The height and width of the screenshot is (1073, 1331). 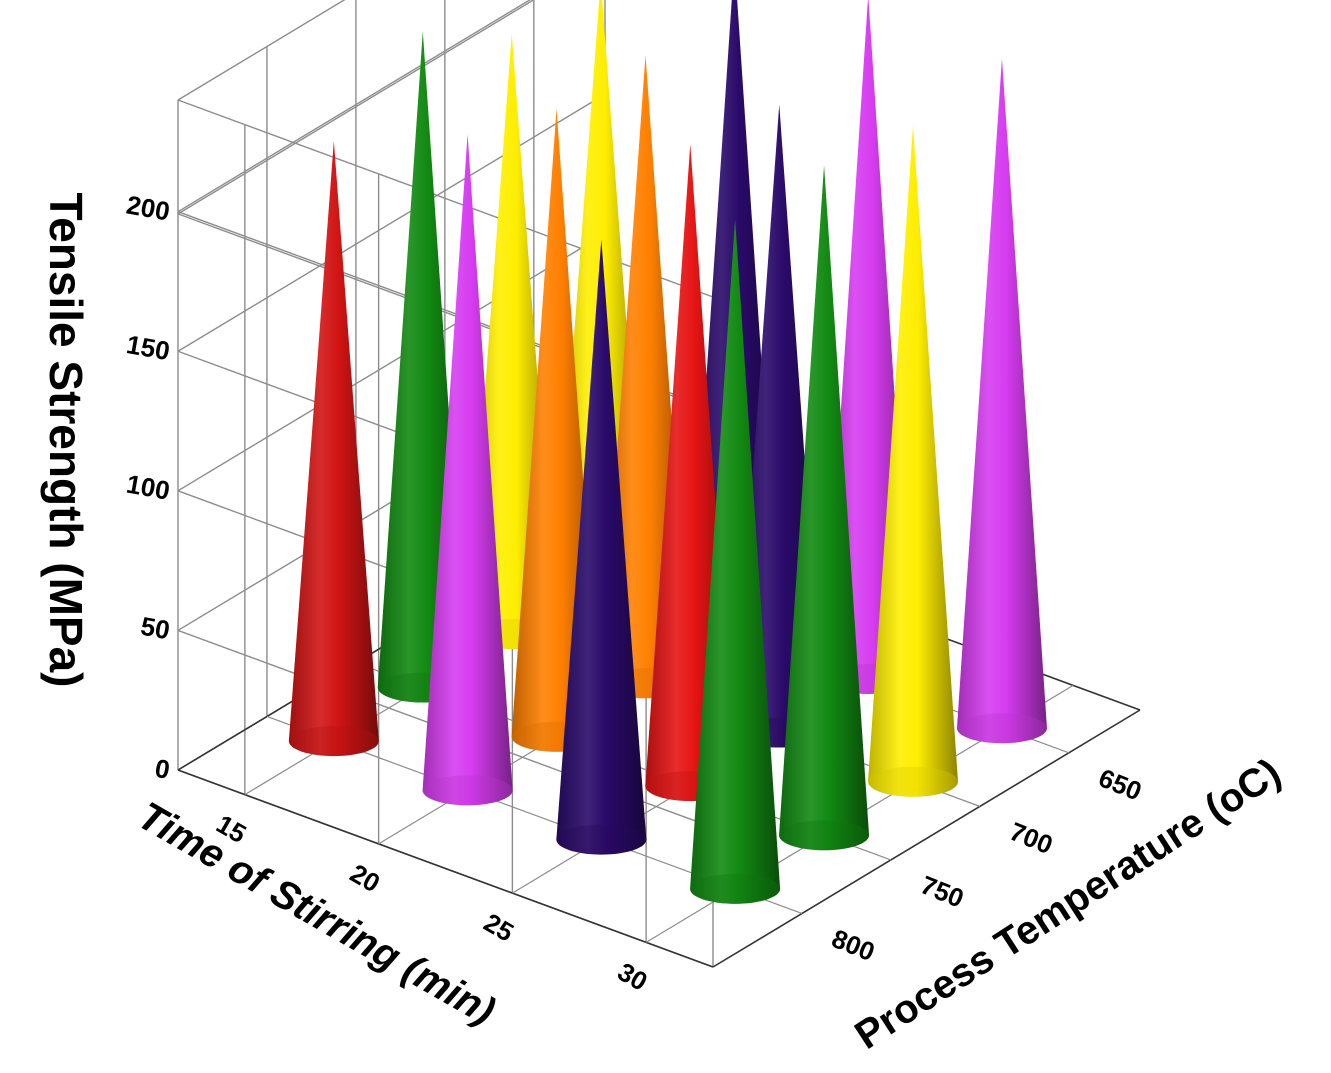 What do you see at coordinates (942, 892) in the screenshot?
I see `y-tick-label: 750` at bounding box center [942, 892].